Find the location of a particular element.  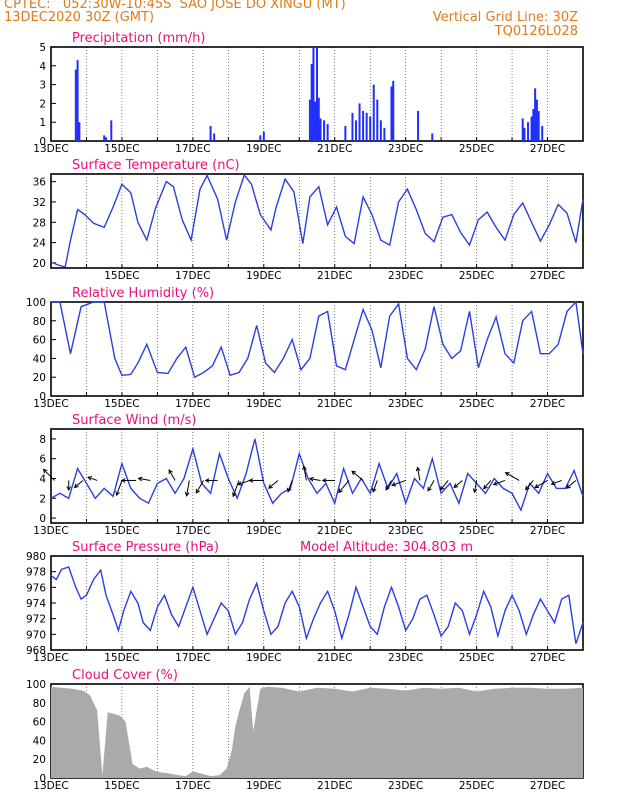

y-tick-label: 60 is located at coordinates (39, 723).